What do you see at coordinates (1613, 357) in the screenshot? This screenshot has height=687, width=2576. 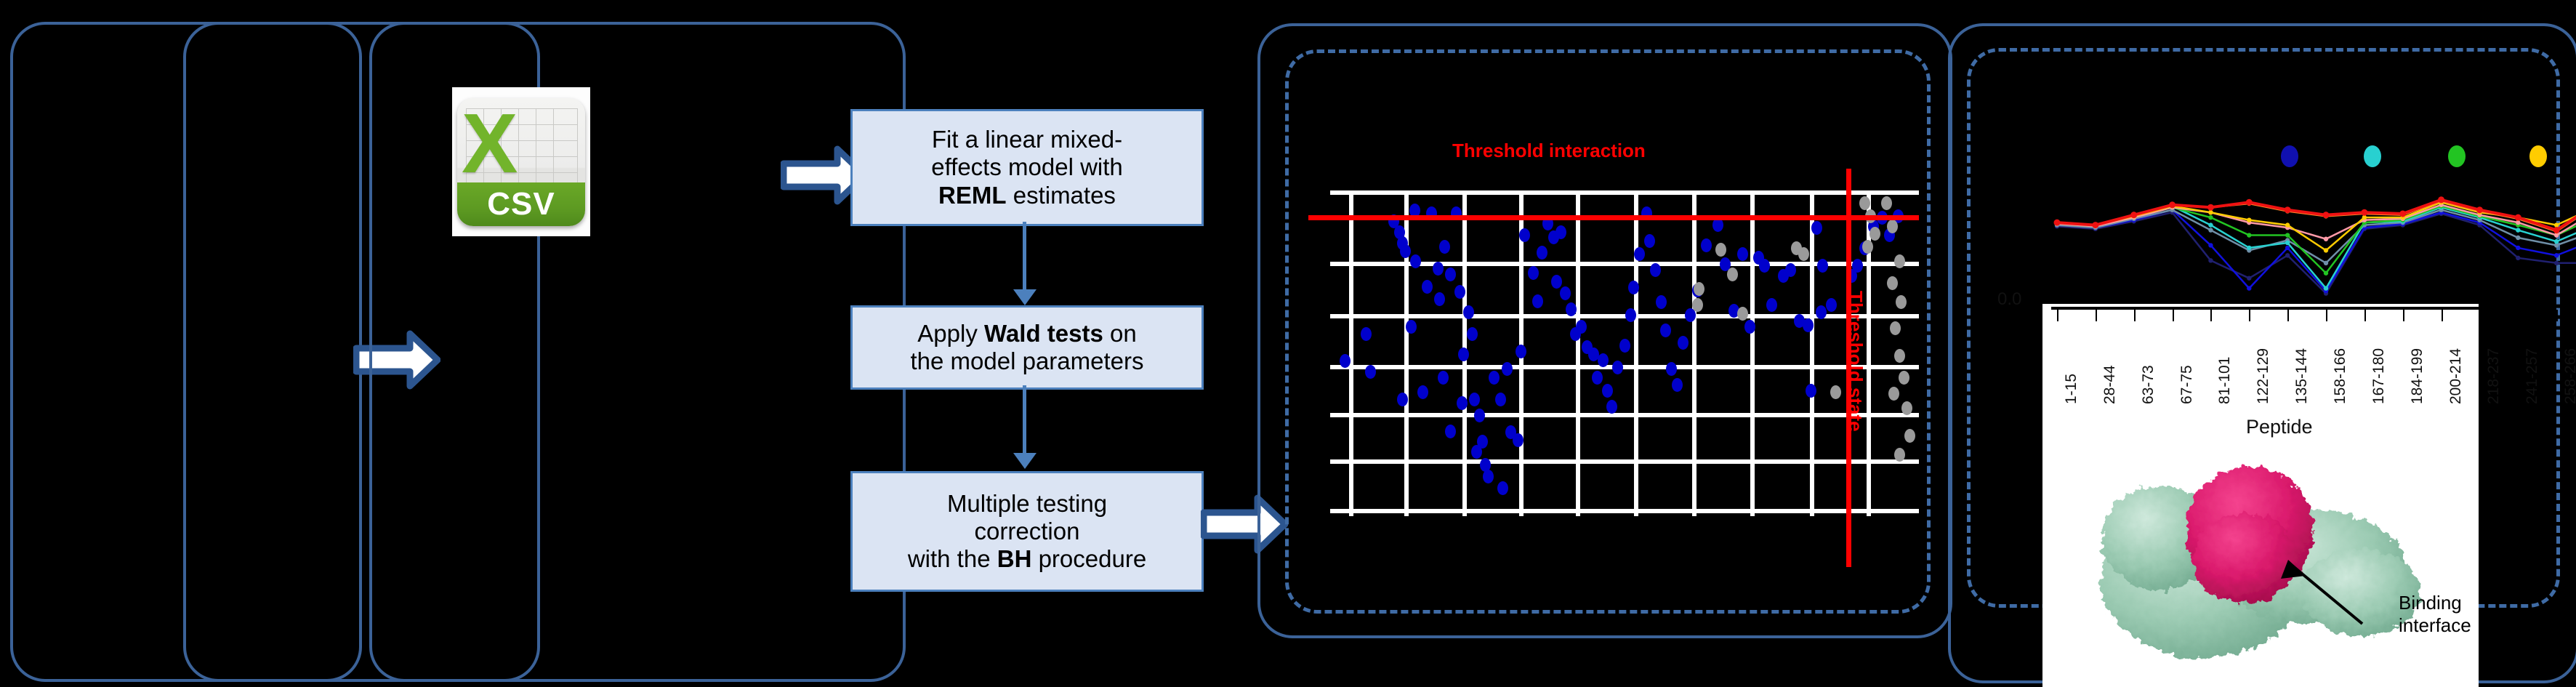 I see `threshold-scatter-plot: Threshold interaction` at bounding box center [1613, 357].